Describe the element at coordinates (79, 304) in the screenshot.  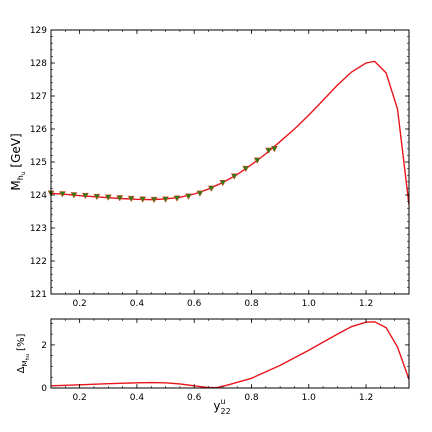
I see `mass-x-tick-label: 0.2` at that location.